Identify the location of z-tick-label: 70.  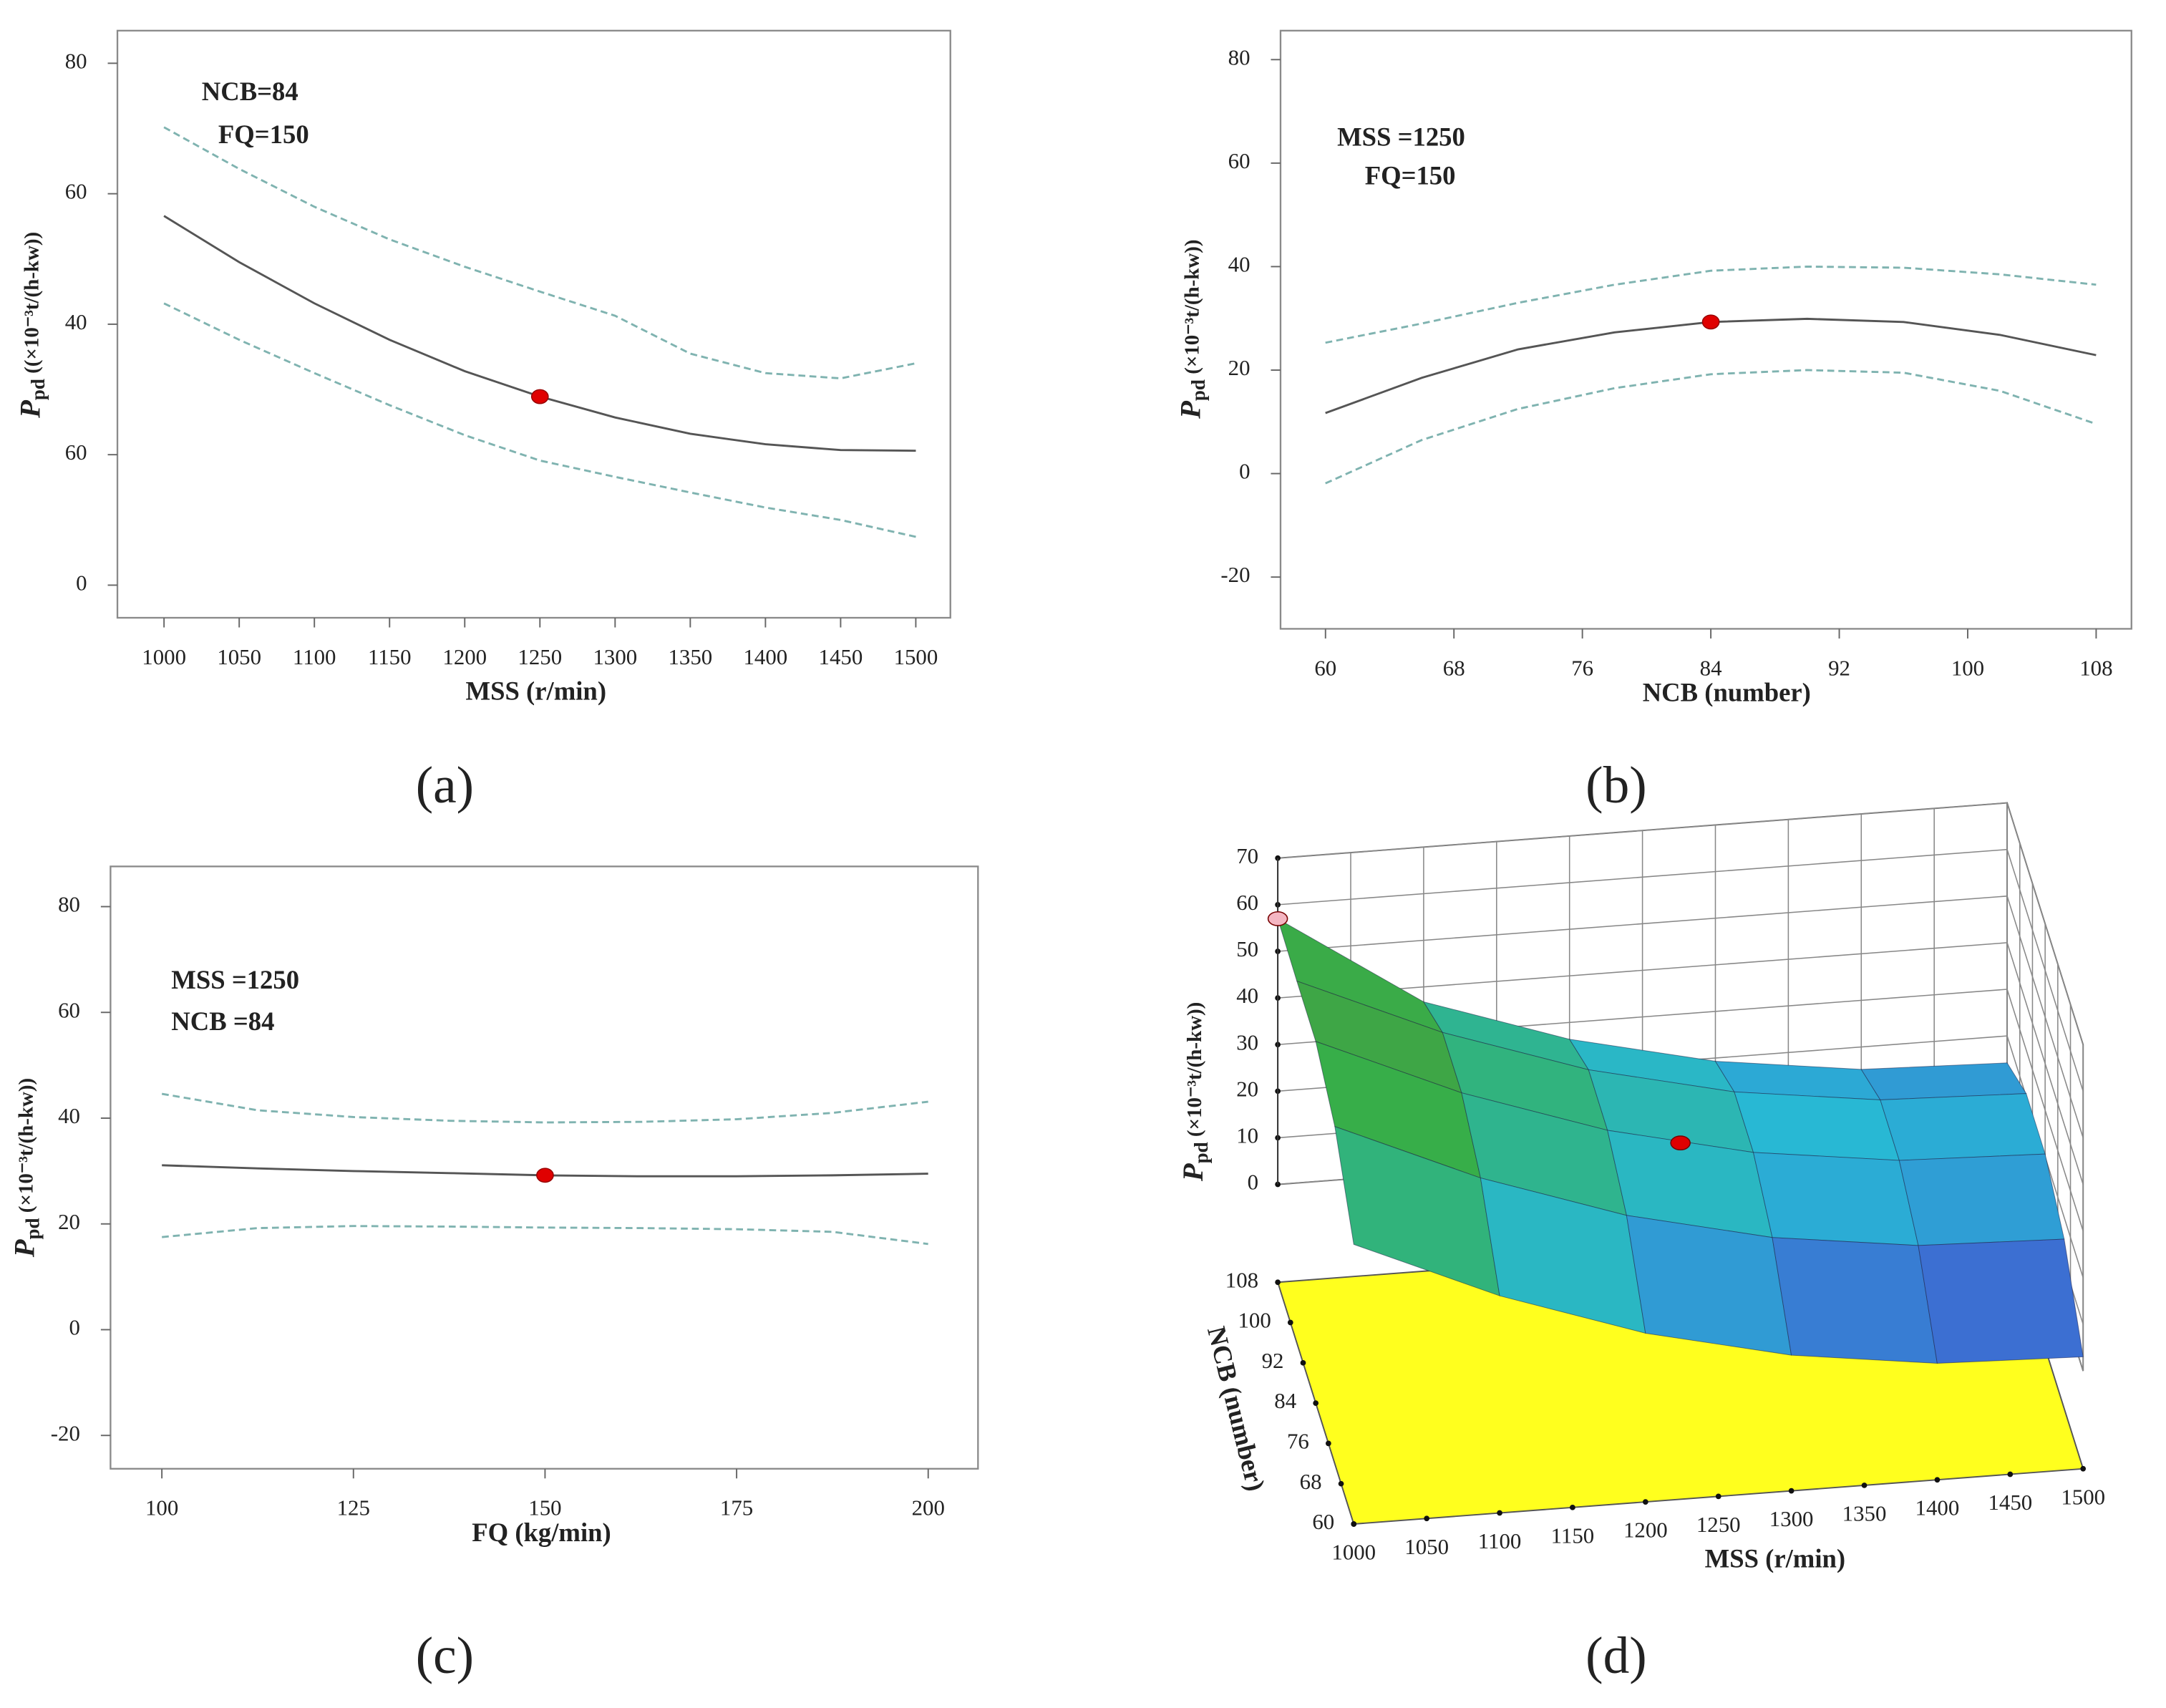
(1247, 856).